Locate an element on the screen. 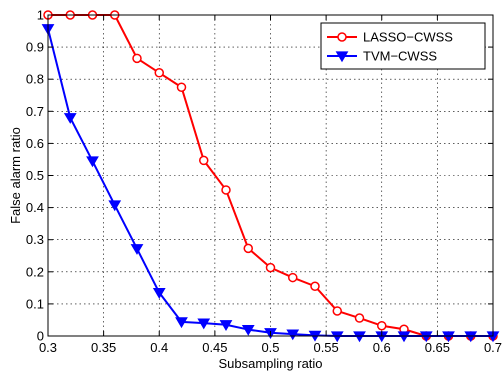 This screenshot has height=377, width=503. legend-item: TVM−CWSS is located at coordinates (382, 56).